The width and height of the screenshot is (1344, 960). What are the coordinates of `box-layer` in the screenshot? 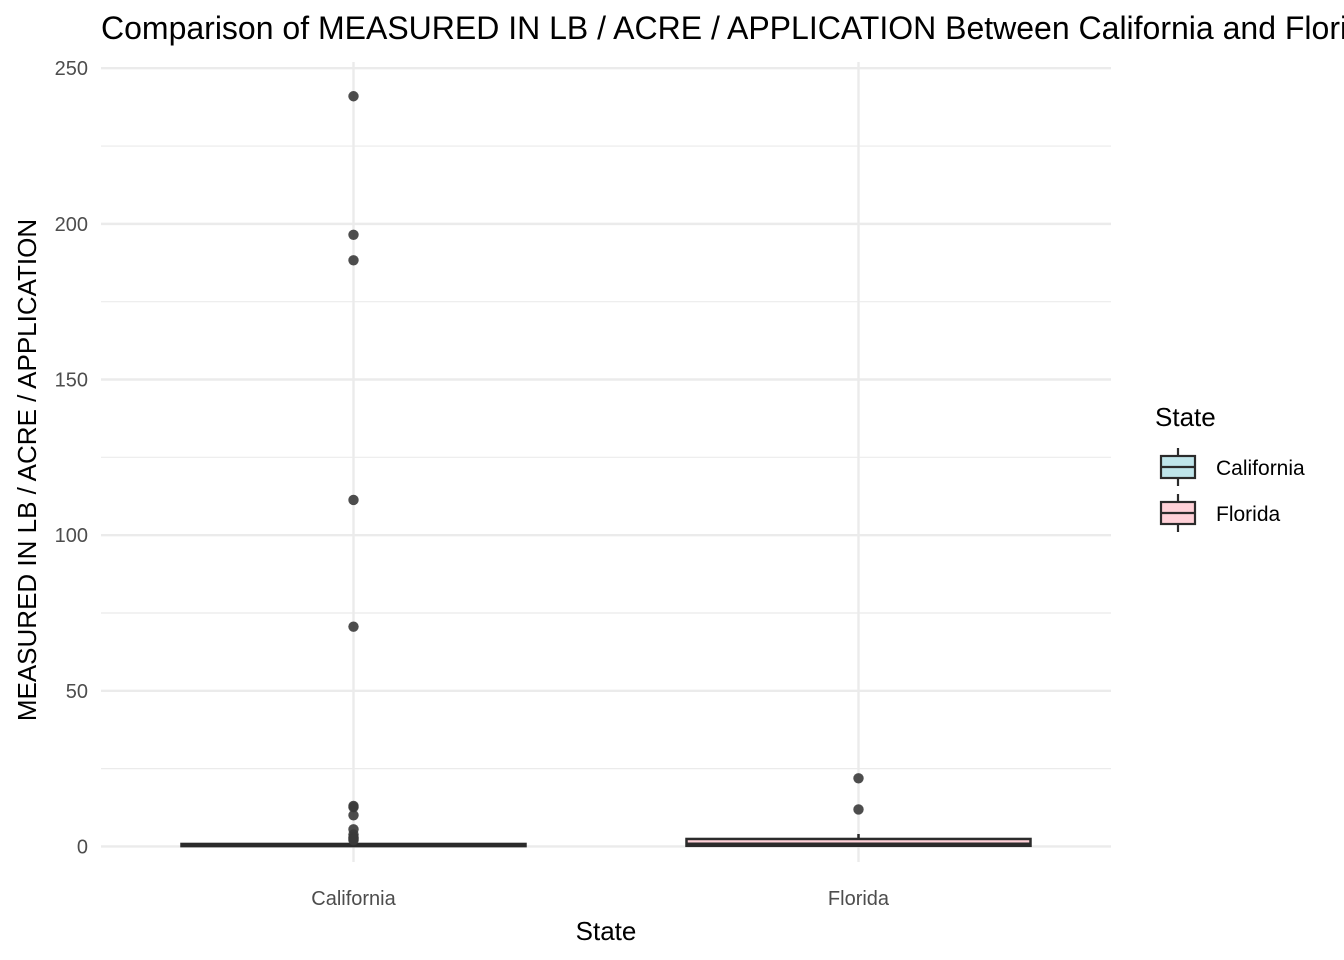 It's located at (606, 840).